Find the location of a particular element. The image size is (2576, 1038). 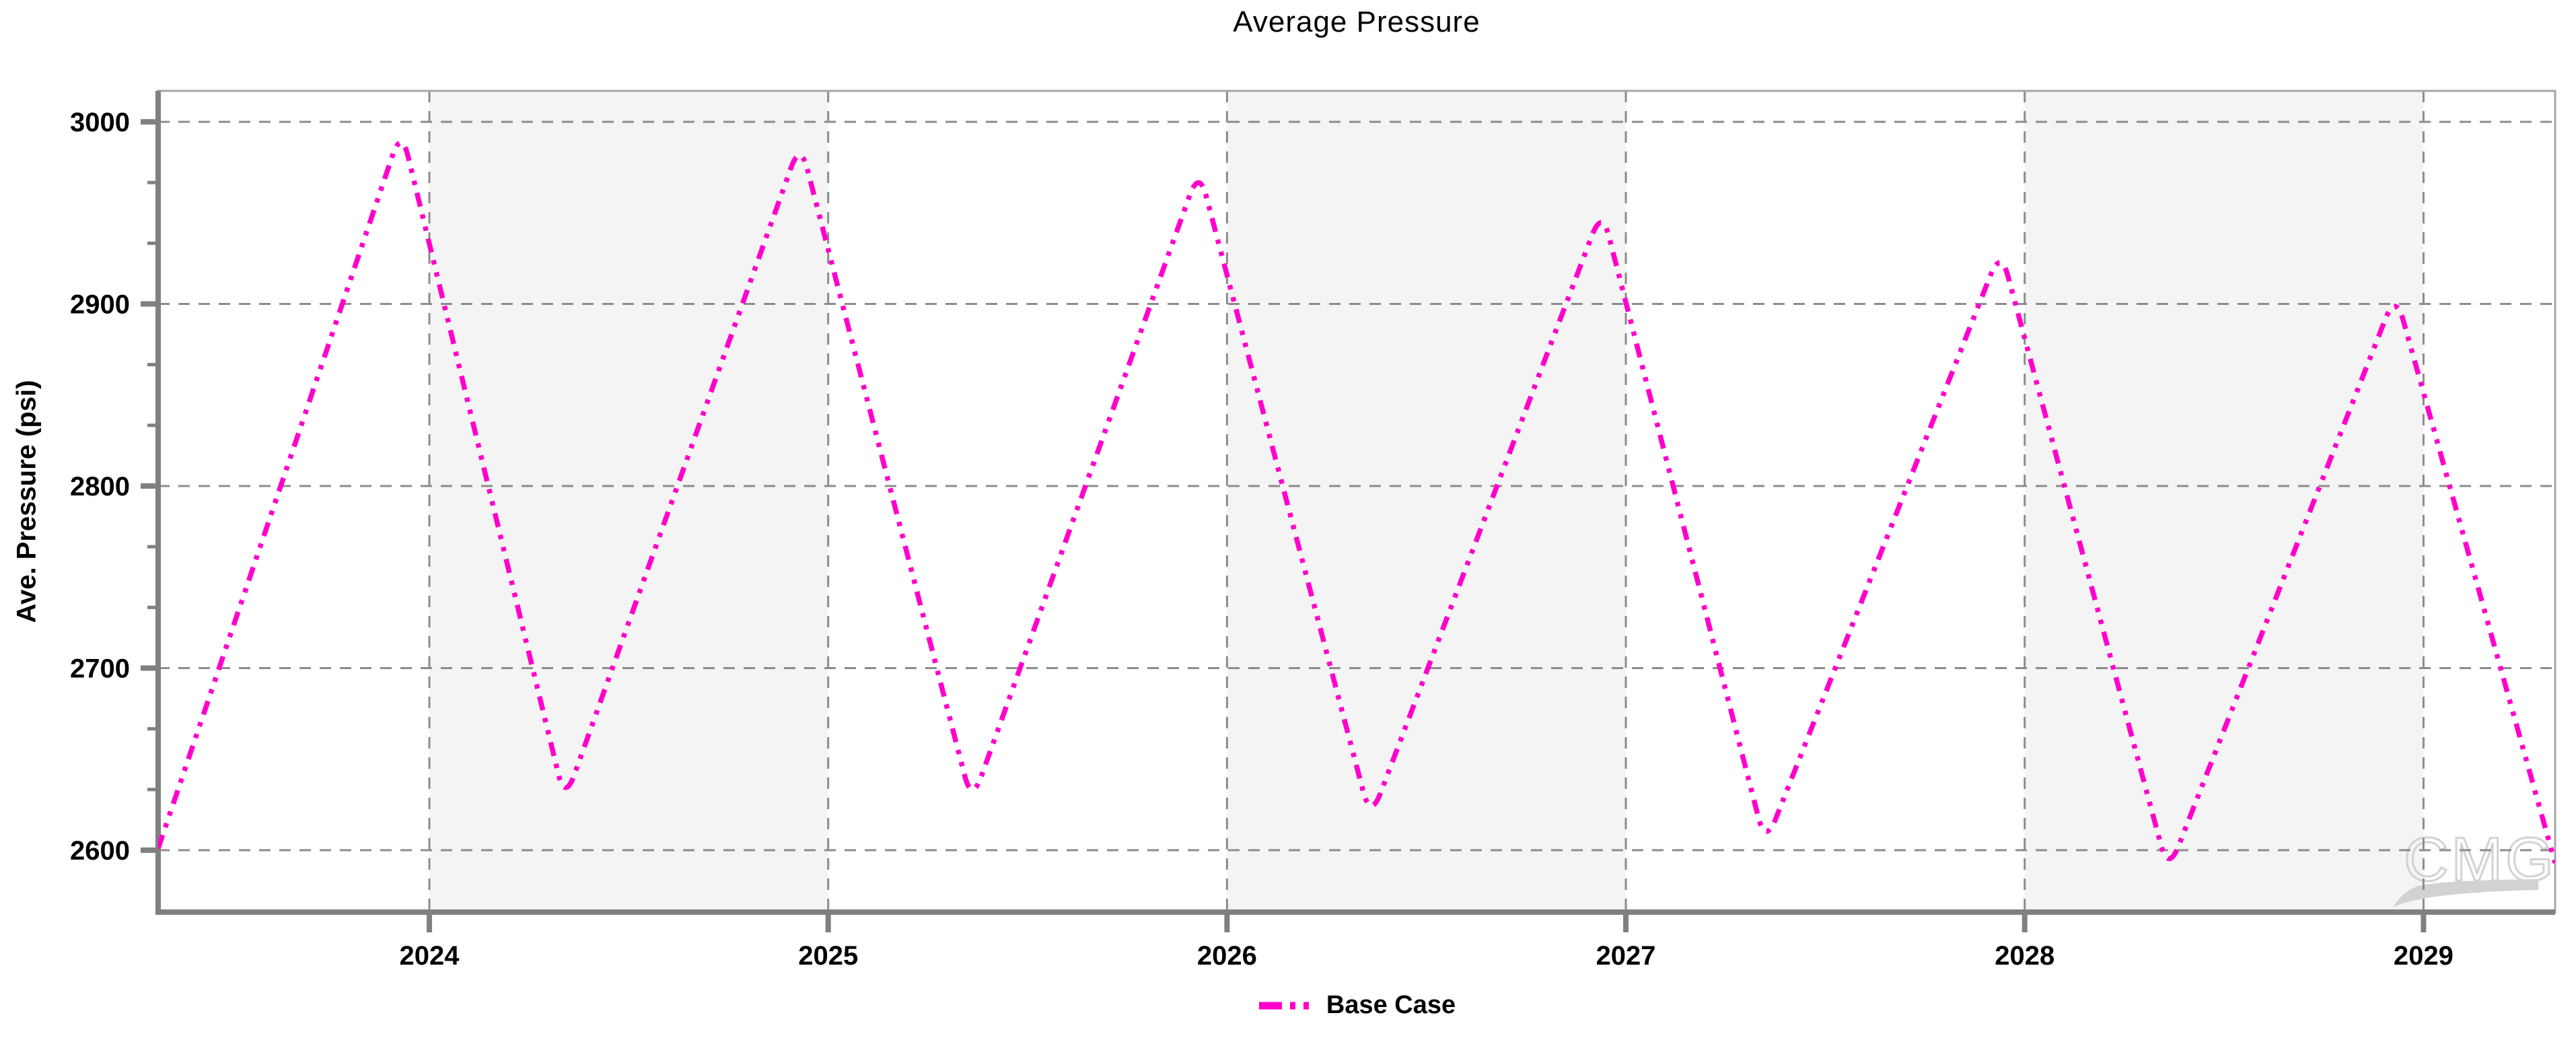

y-tick-label: 2900 is located at coordinates (100, 304).